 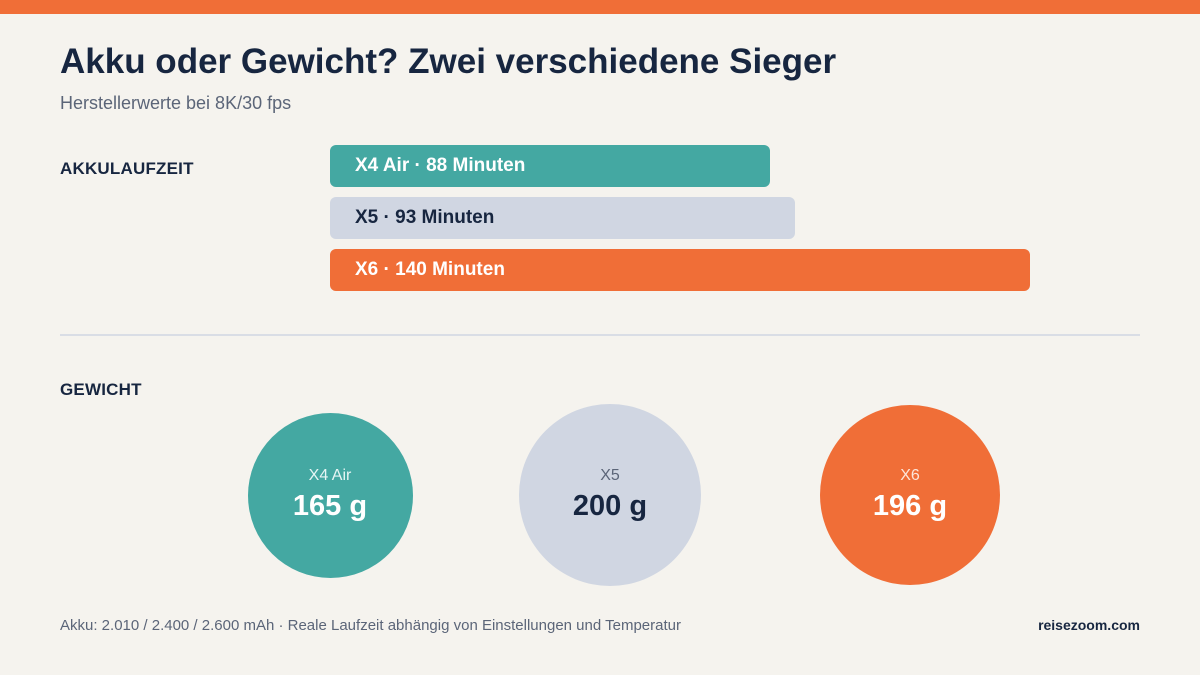 I want to click on weight-circle-x5: X5 200 g, so click(x=610, y=495).